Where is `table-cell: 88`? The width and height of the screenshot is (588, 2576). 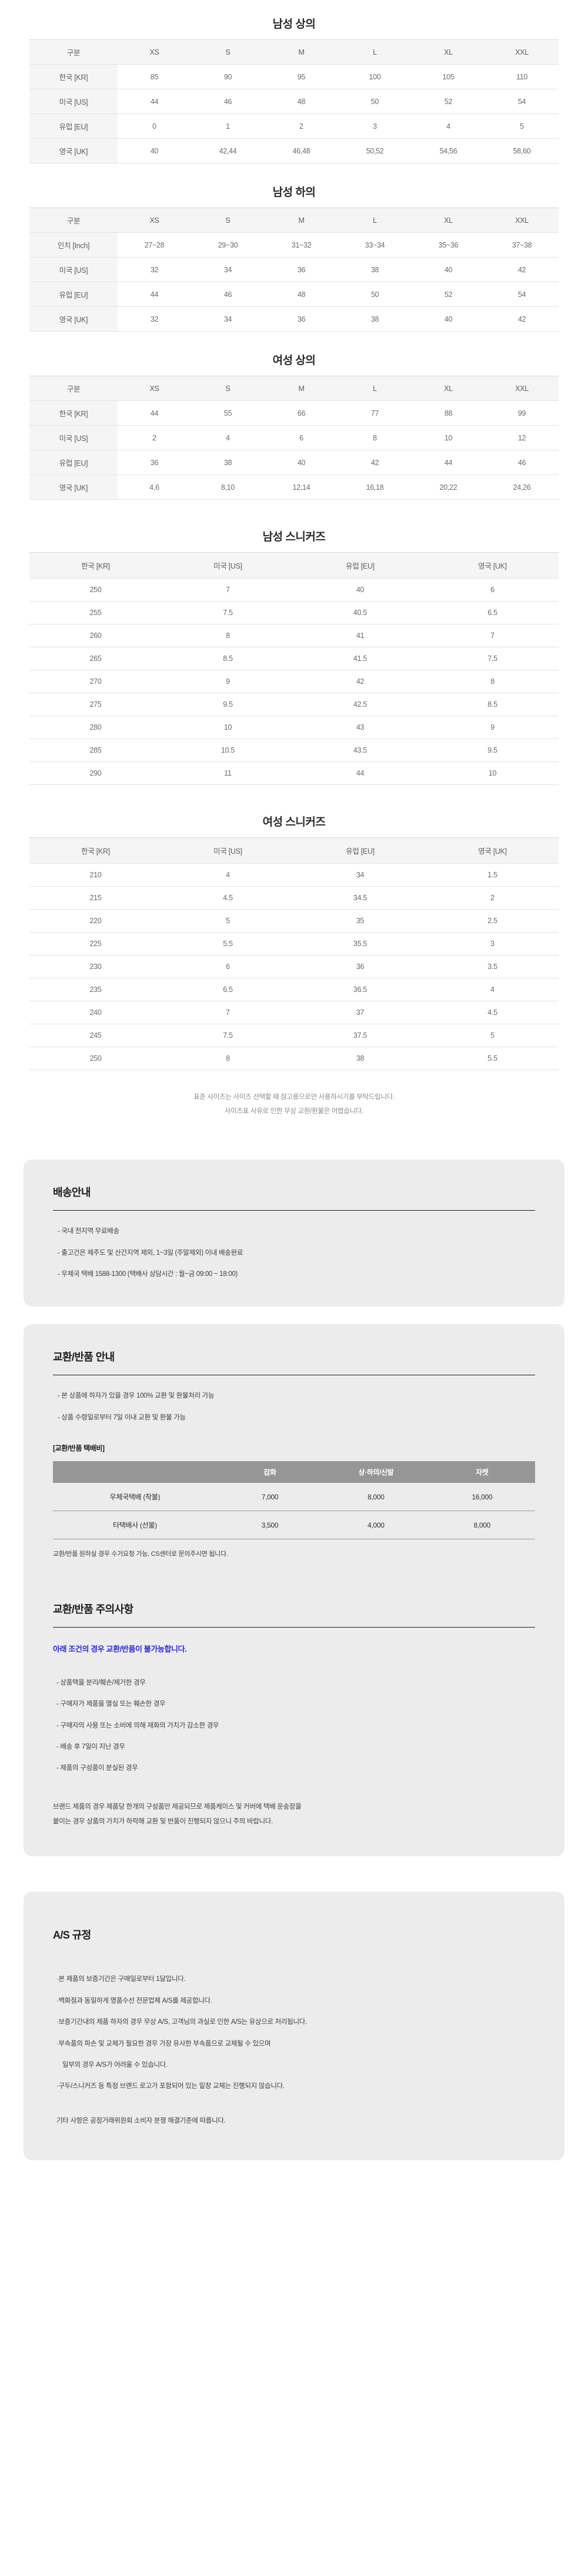
table-cell: 88 is located at coordinates (448, 413).